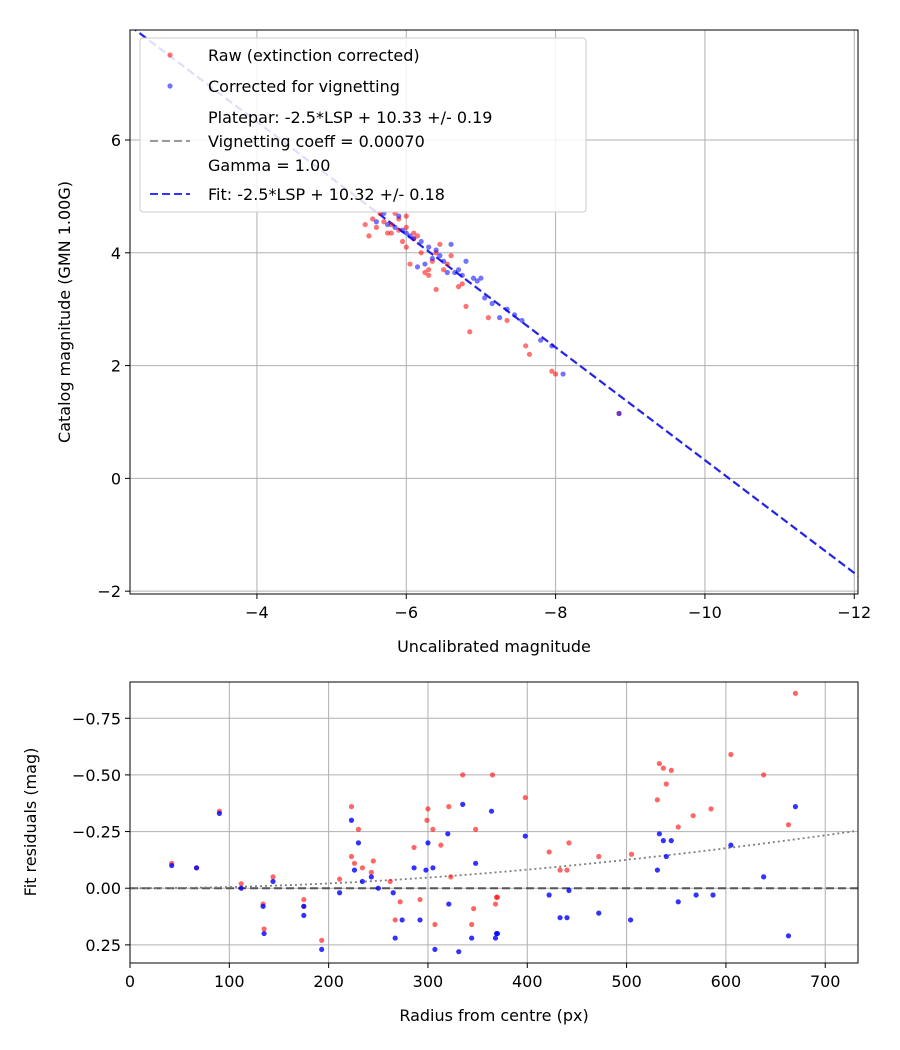  What do you see at coordinates (626, 981) in the screenshot?
I see `x-tick-label: 500` at bounding box center [626, 981].